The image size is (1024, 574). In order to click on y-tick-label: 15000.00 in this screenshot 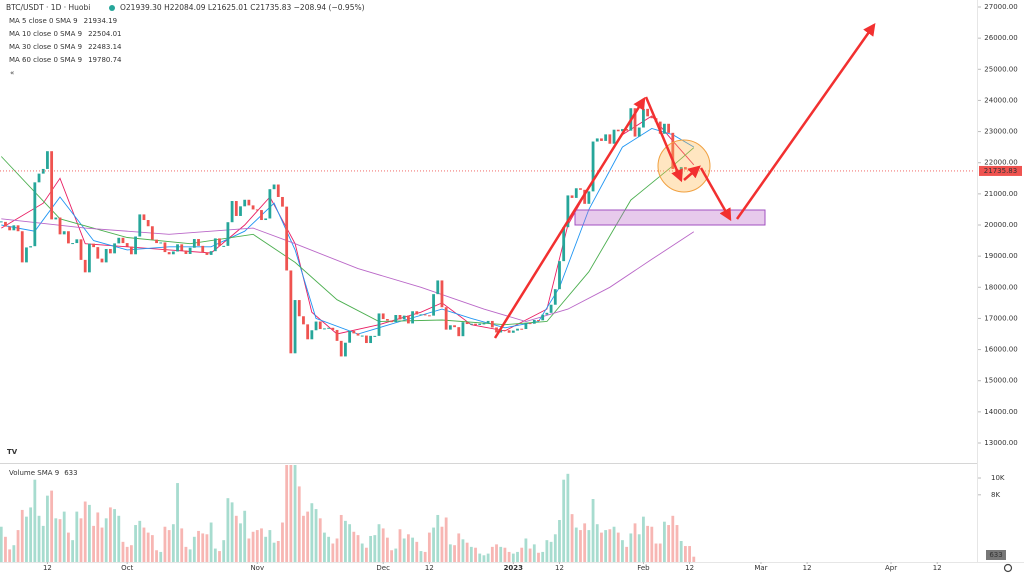, I will do `click(1000, 381)`.